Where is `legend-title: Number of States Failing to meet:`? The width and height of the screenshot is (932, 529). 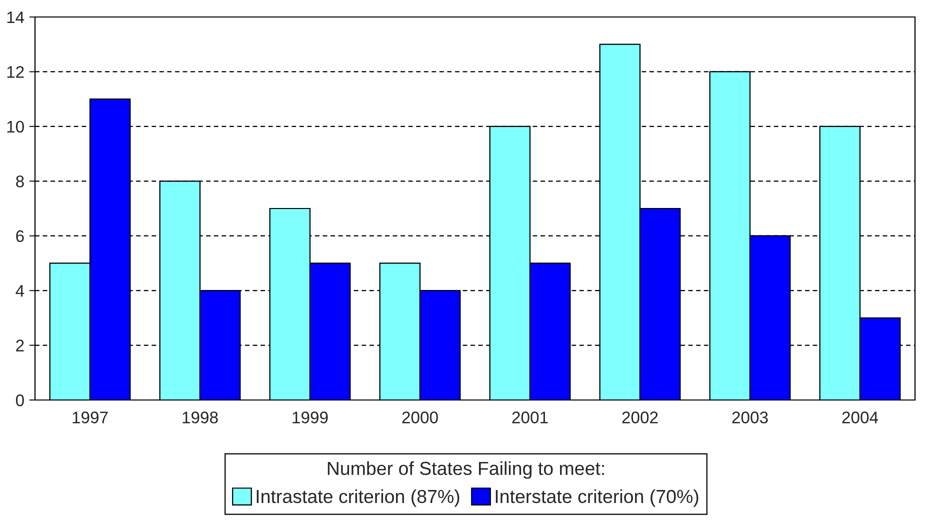
legend-title: Number of States Failing to meet: is located at coordinates (466, 470).